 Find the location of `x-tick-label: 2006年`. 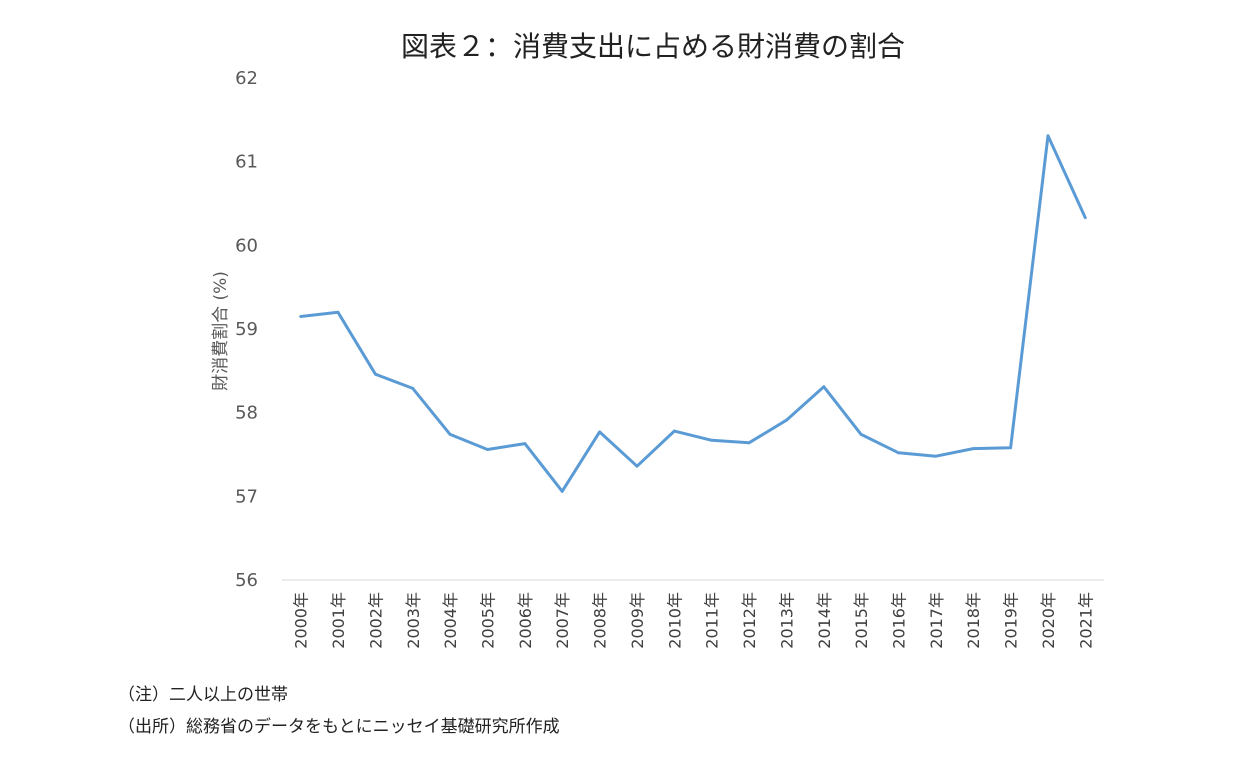

x-tick-label: 2006年 is located at coordinates (525, 620).